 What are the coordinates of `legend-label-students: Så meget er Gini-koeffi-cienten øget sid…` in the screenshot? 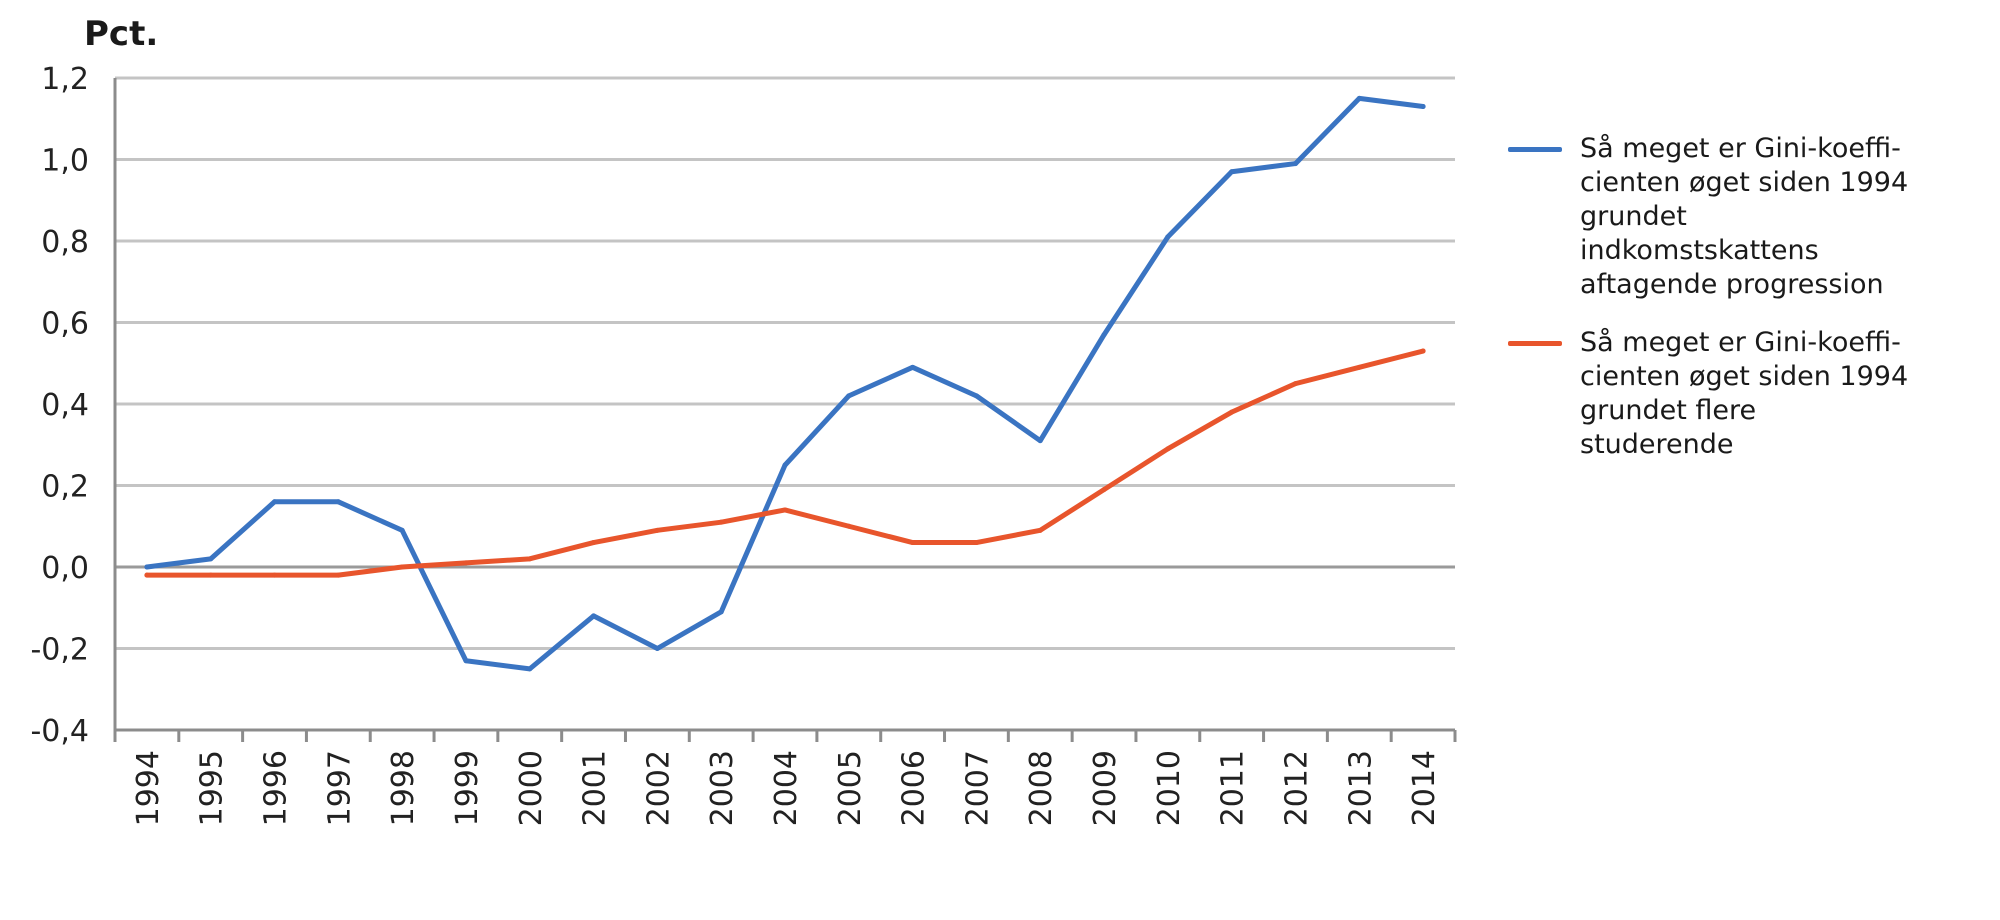 It's located at (1744, 393).